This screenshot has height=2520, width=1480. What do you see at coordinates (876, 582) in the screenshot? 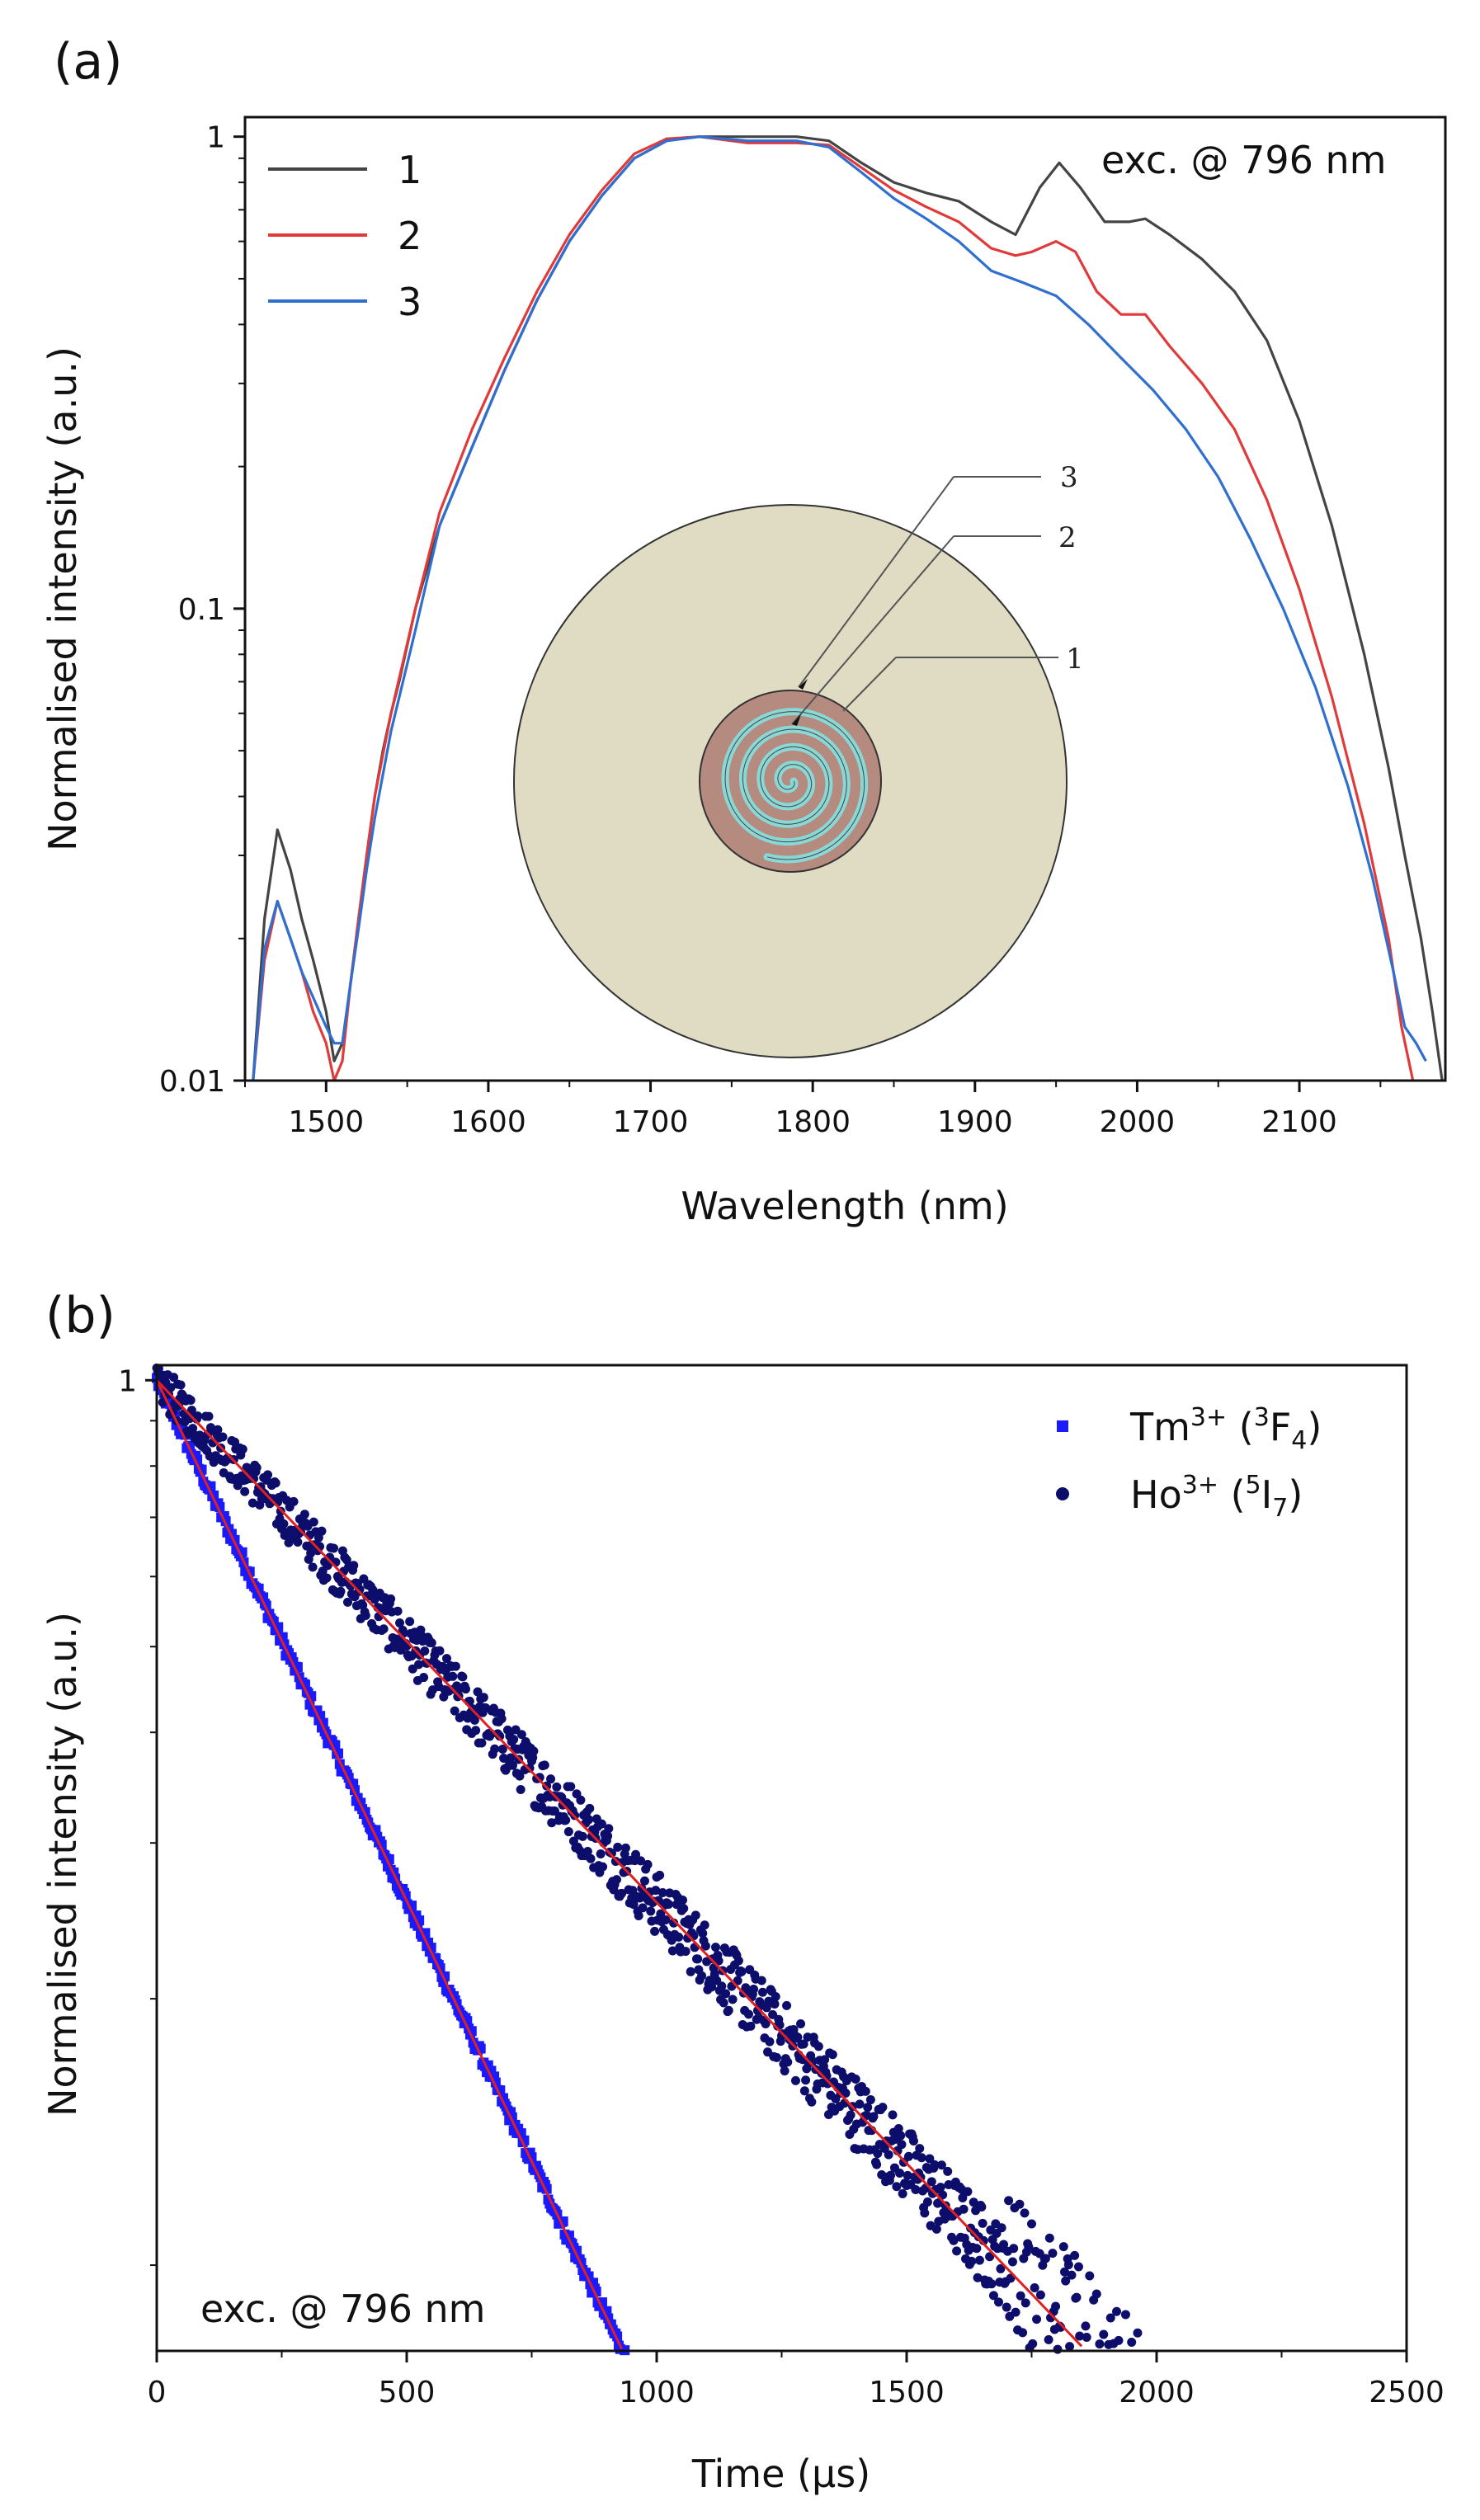
I see `leader-line-3-diag` at bounding box center [876, 582].